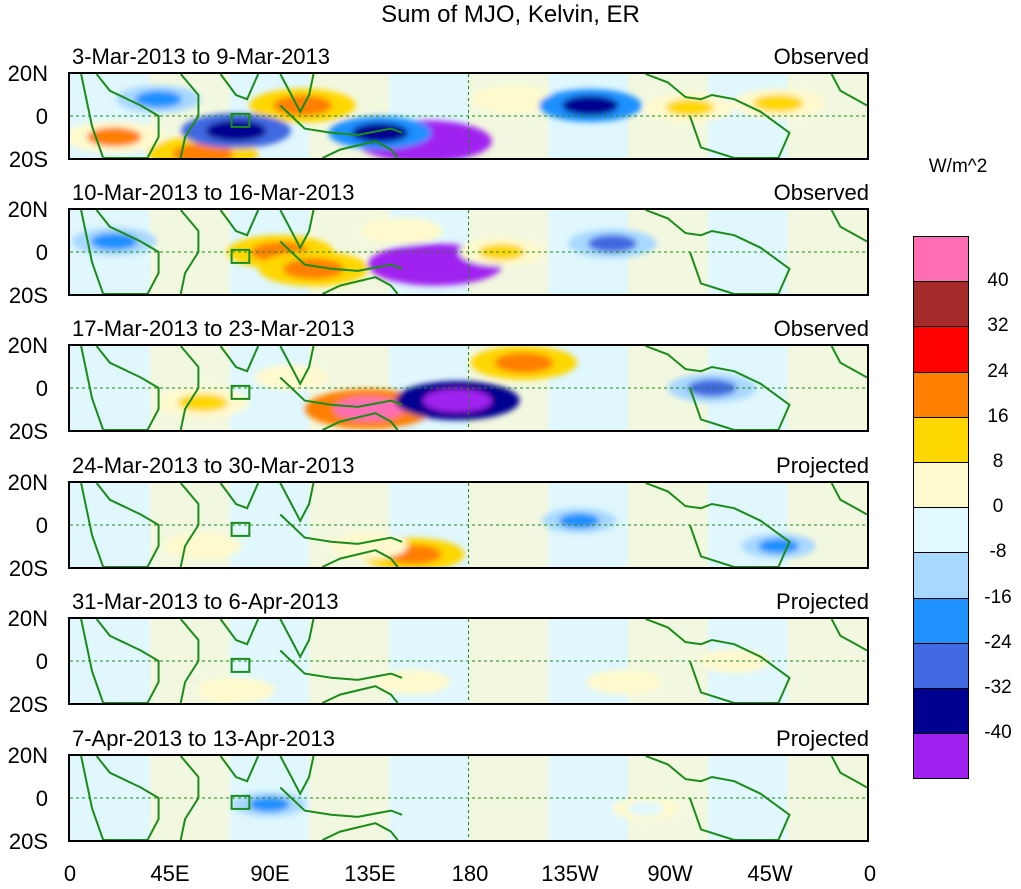 This screenshot has width=1021, height=889. Describe the element at coordinates (998, 642) in the screenshot. I see `colorbar-label: -24` at that location.